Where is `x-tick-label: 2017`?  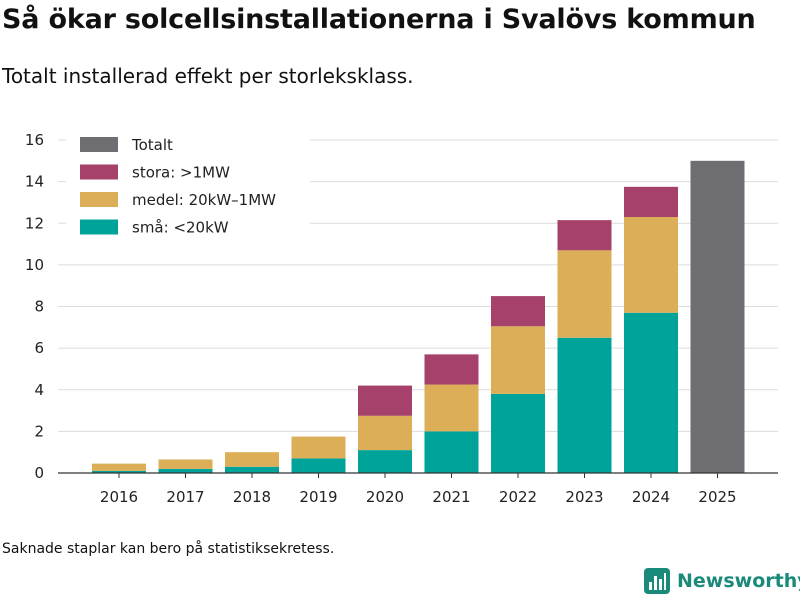 x-tick-label: 2017 is located at coordinates (185, 497).